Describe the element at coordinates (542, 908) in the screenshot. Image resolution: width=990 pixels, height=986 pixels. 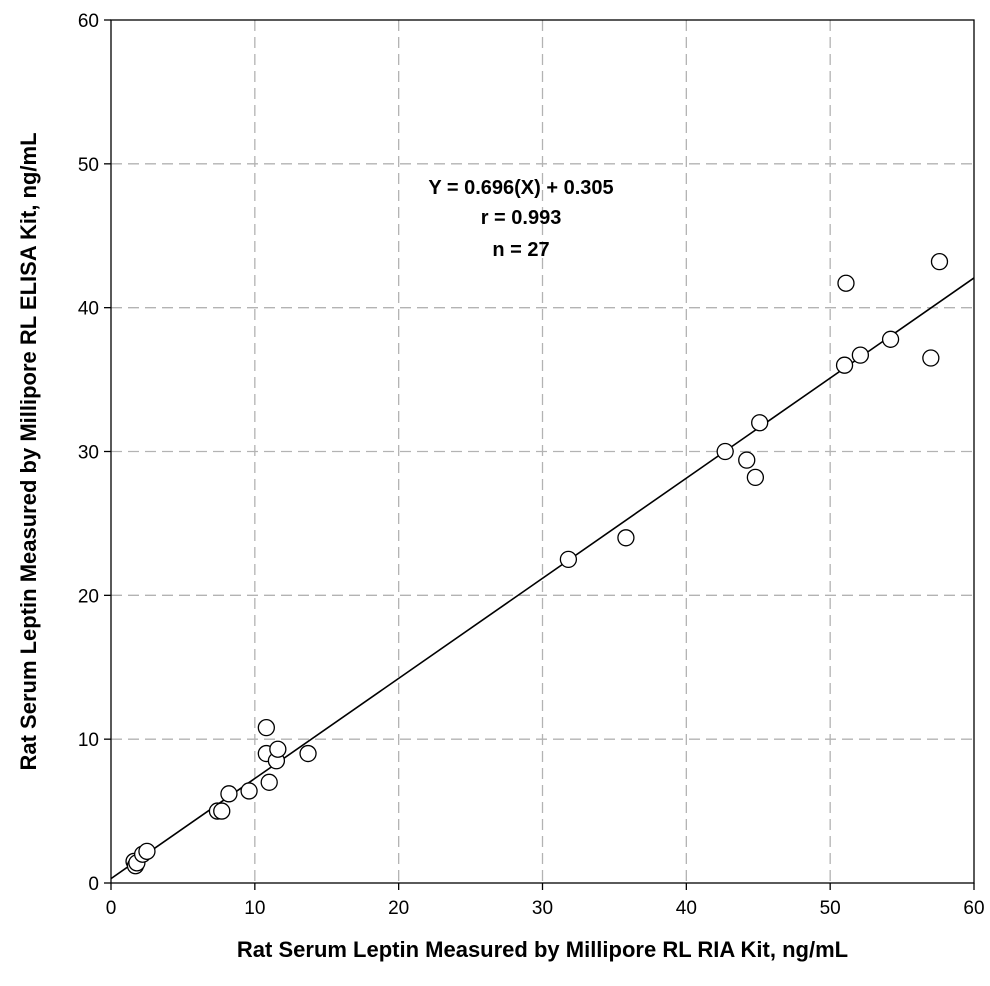
I see `x-tick-label: 30` at that location.